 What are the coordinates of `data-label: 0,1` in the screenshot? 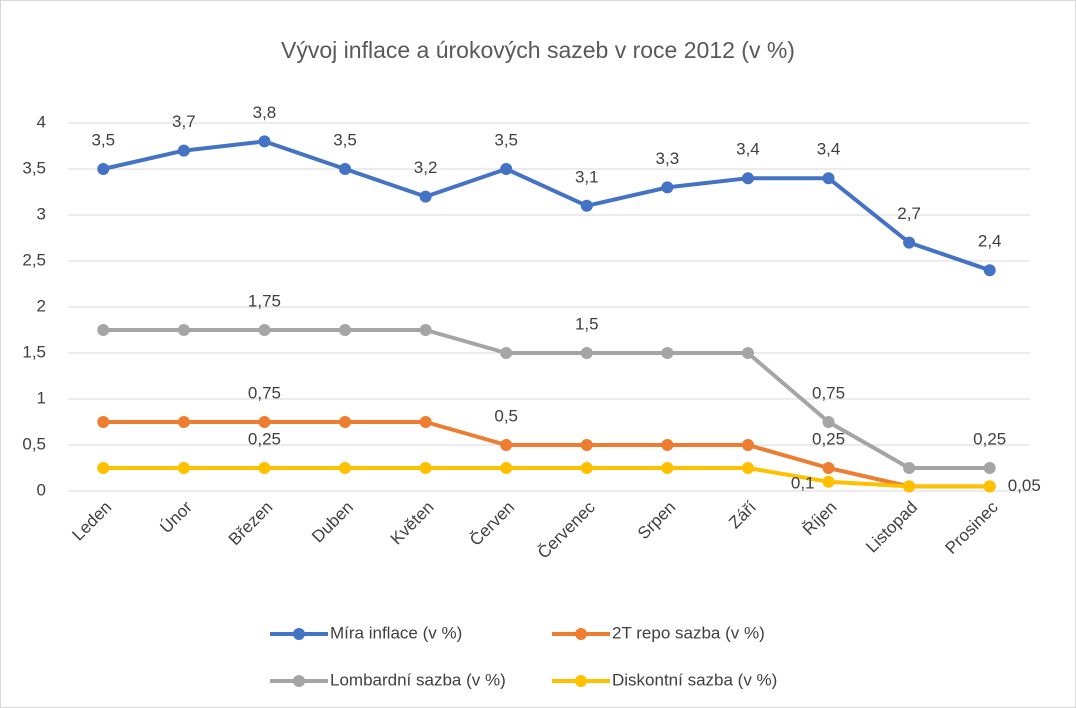 It's located at (803, 482).